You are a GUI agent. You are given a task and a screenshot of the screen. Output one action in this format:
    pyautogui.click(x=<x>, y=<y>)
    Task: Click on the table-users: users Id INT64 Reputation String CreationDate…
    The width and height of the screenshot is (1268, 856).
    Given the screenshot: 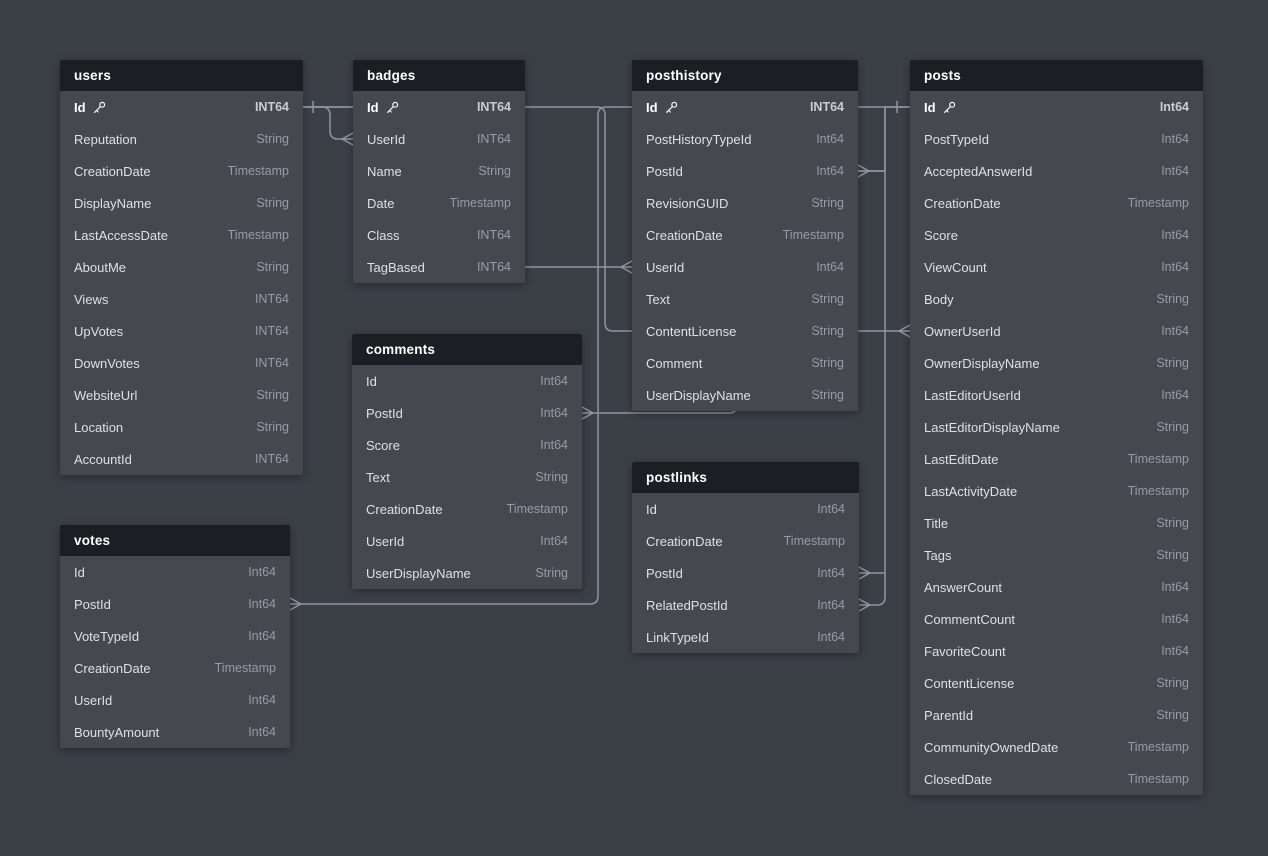 What is the action you would take?
    pyautogui.click(x=181, y=267)
    